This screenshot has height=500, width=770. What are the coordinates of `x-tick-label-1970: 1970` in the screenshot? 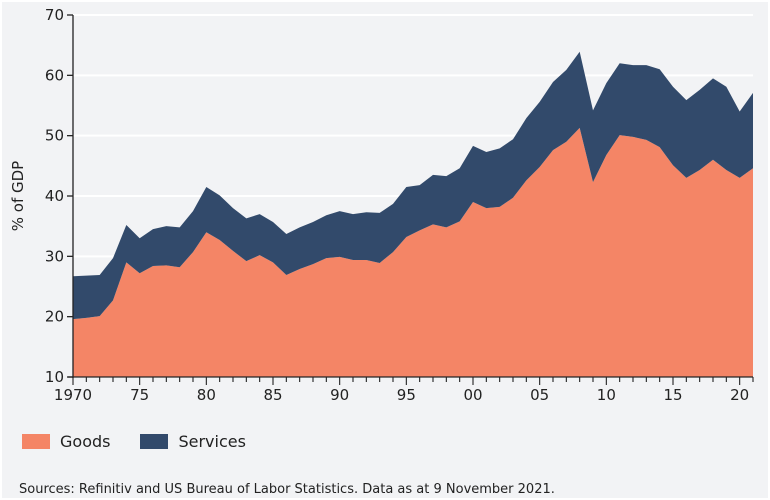 It's located at (73, 395).